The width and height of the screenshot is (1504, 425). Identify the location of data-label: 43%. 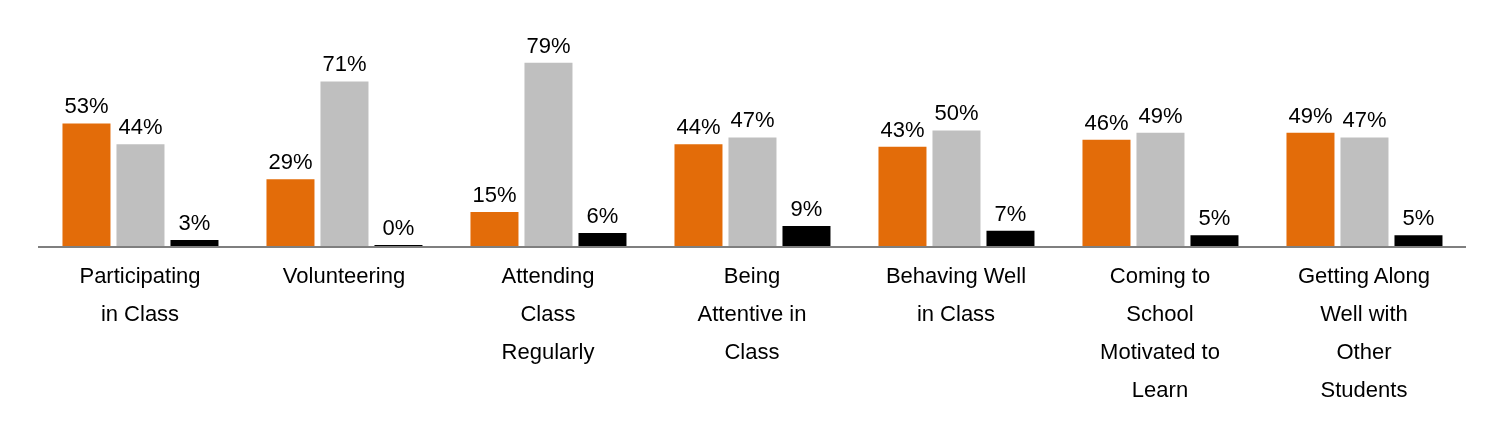
(902, 129).